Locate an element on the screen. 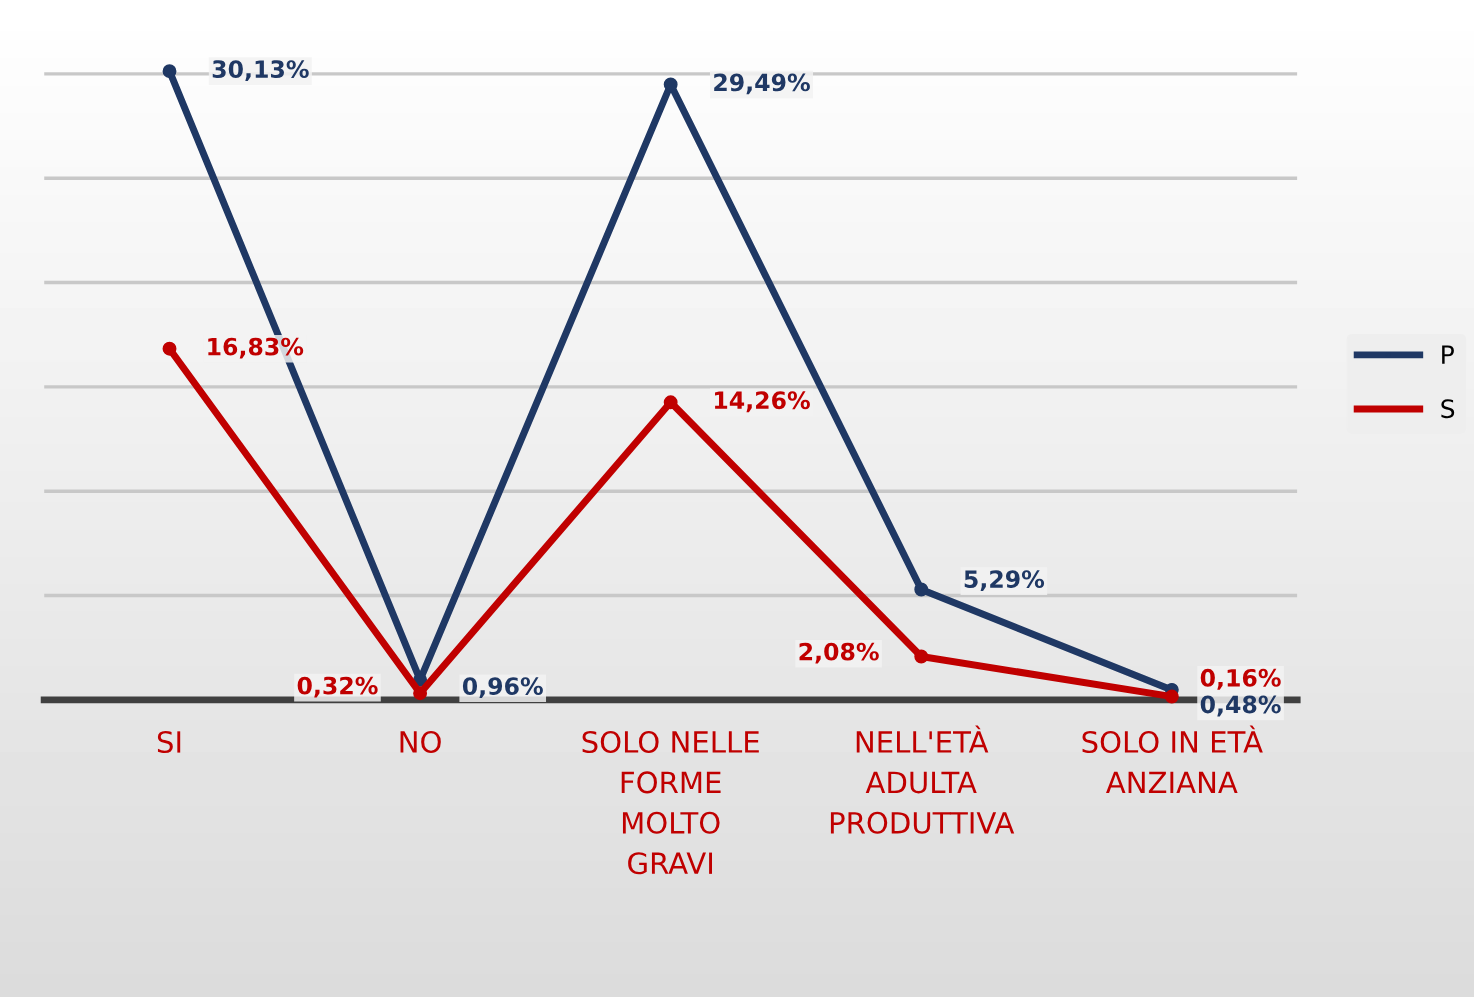 The image size is (1474, 997). data-label: 29,49% is located at coordinates (762, 84).